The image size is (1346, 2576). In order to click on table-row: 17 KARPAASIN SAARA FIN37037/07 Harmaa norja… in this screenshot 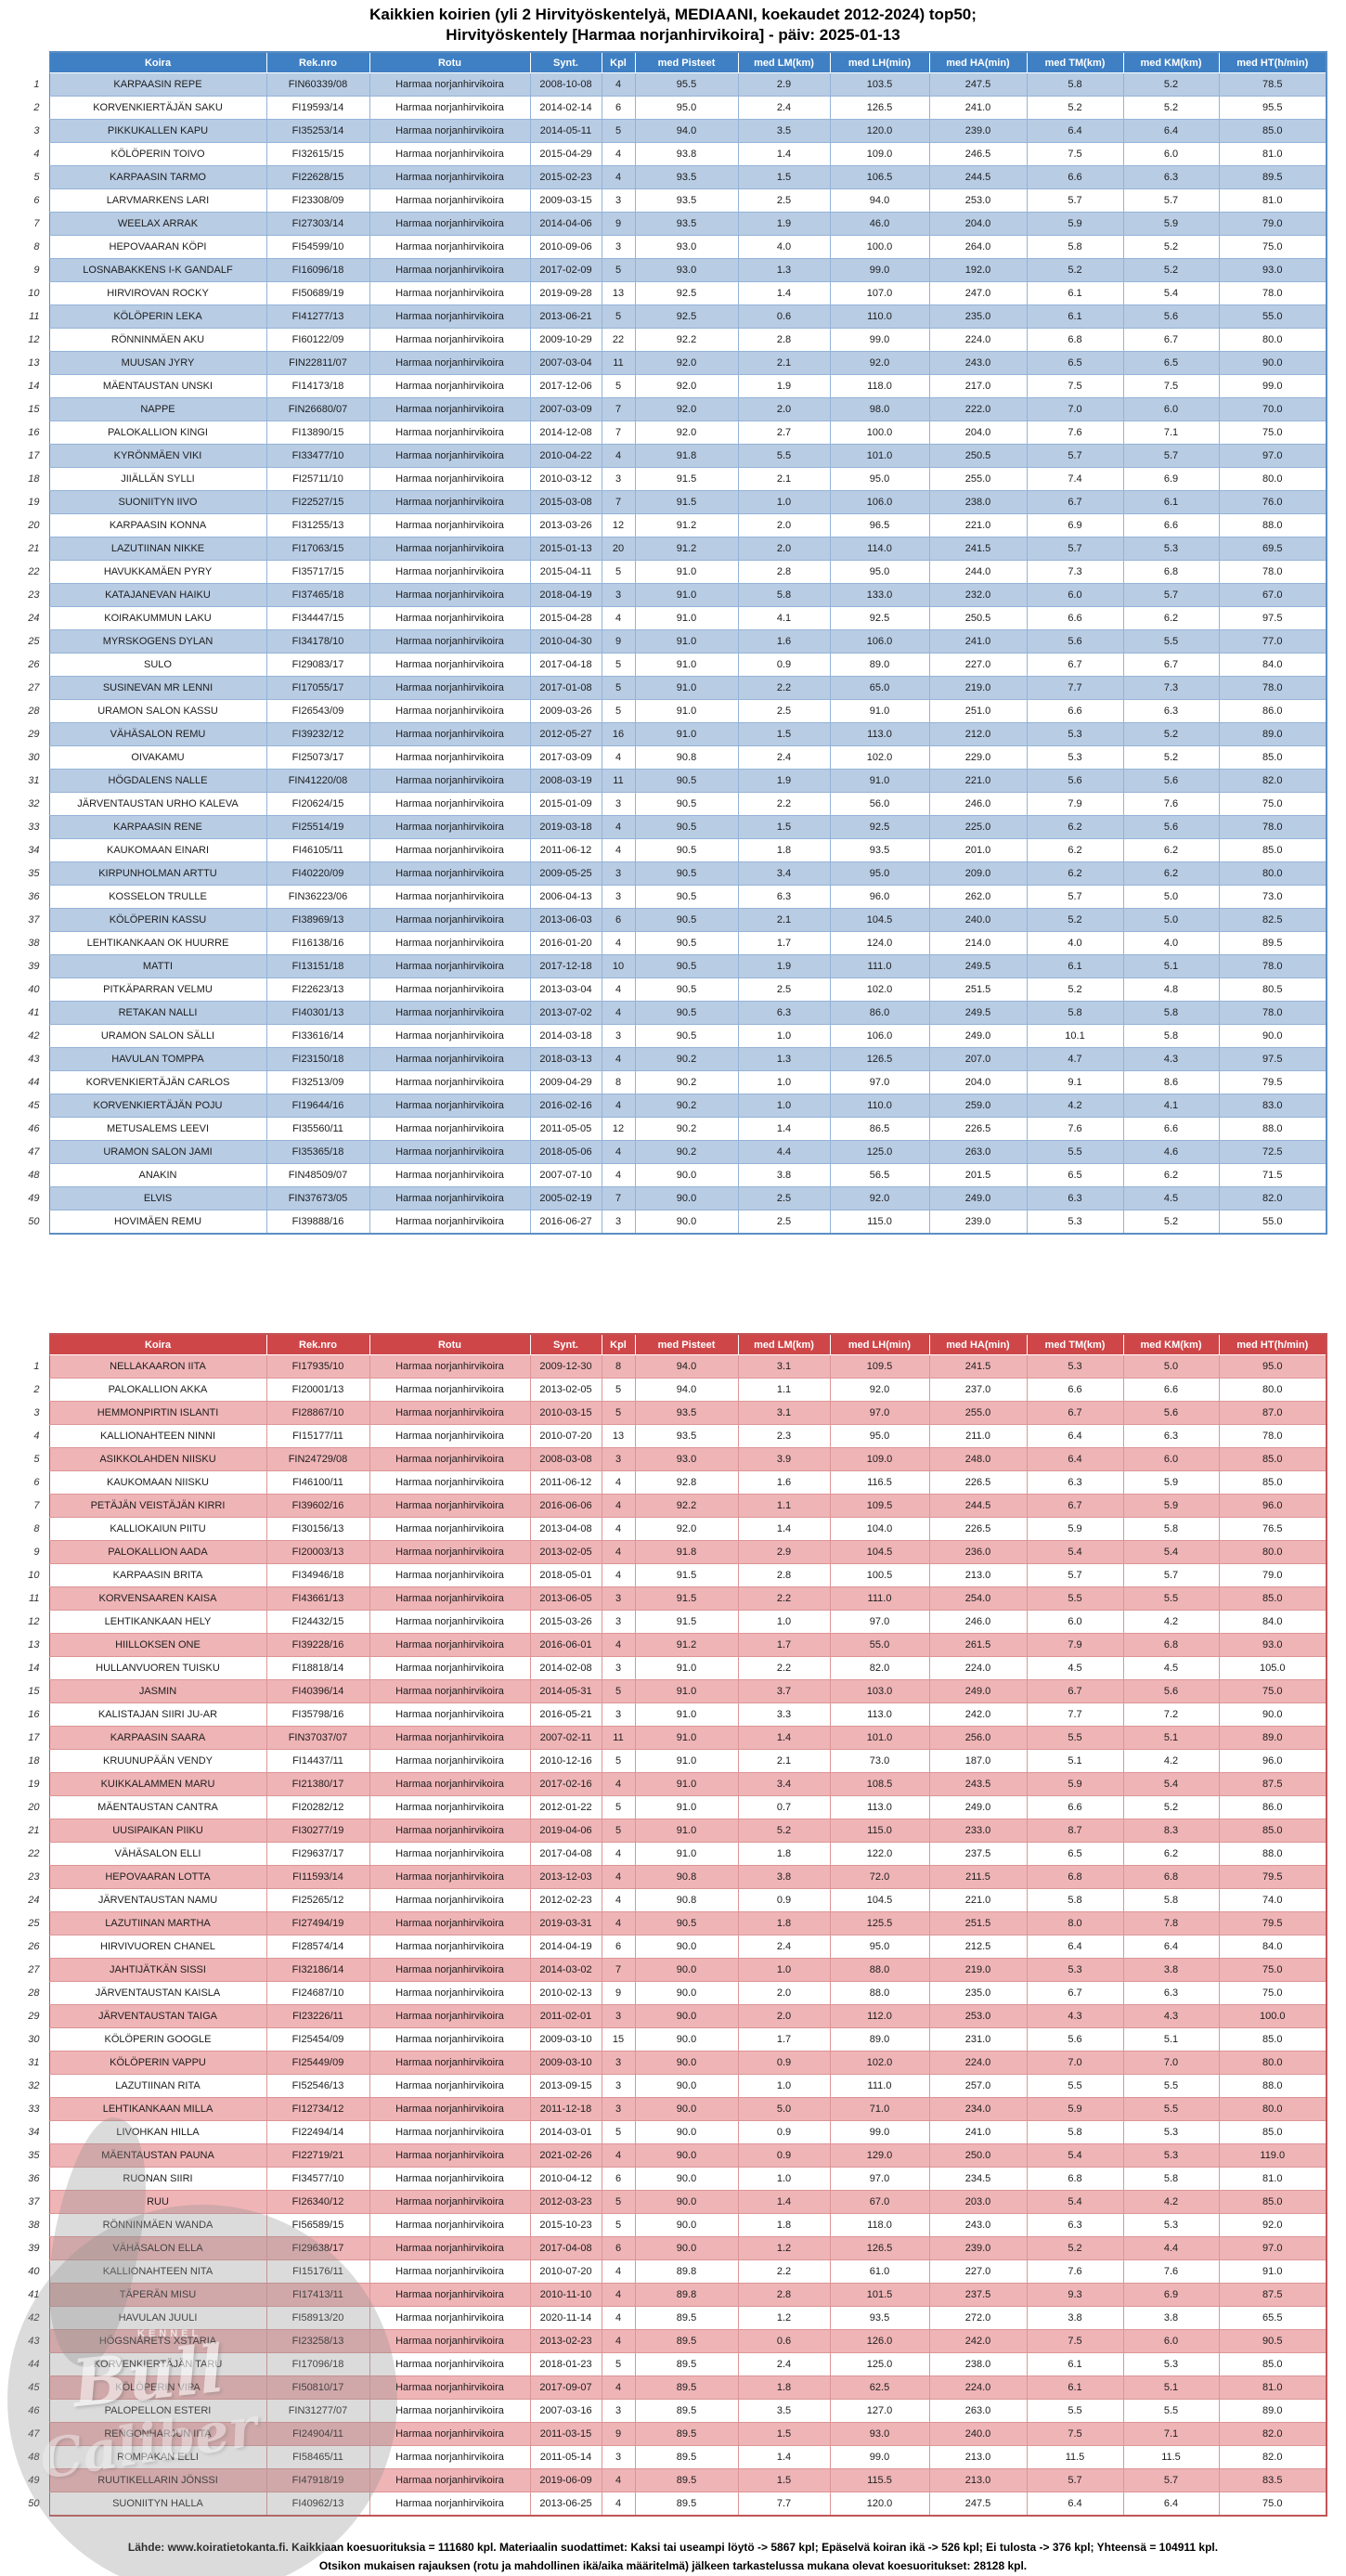, I will do `click(663, 1738)`.